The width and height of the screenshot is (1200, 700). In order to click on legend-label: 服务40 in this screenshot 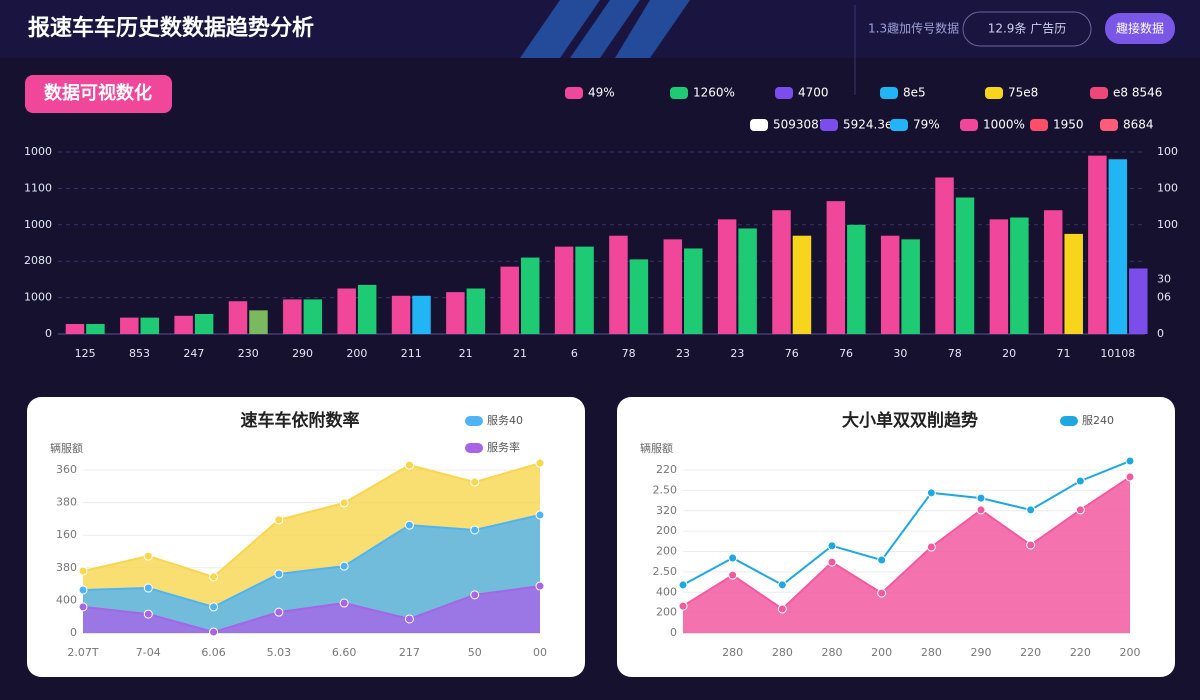, I will do `click(505, 420)`.